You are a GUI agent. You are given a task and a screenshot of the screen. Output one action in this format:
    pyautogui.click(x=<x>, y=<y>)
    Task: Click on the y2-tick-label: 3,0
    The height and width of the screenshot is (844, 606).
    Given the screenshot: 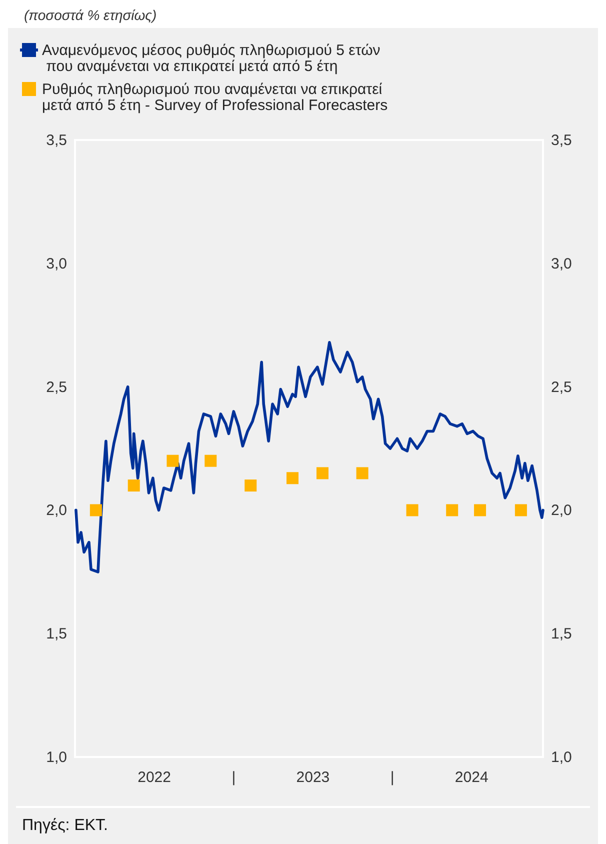 What is the action you would take?
    pyautogui.click(x=561, y=263)
    